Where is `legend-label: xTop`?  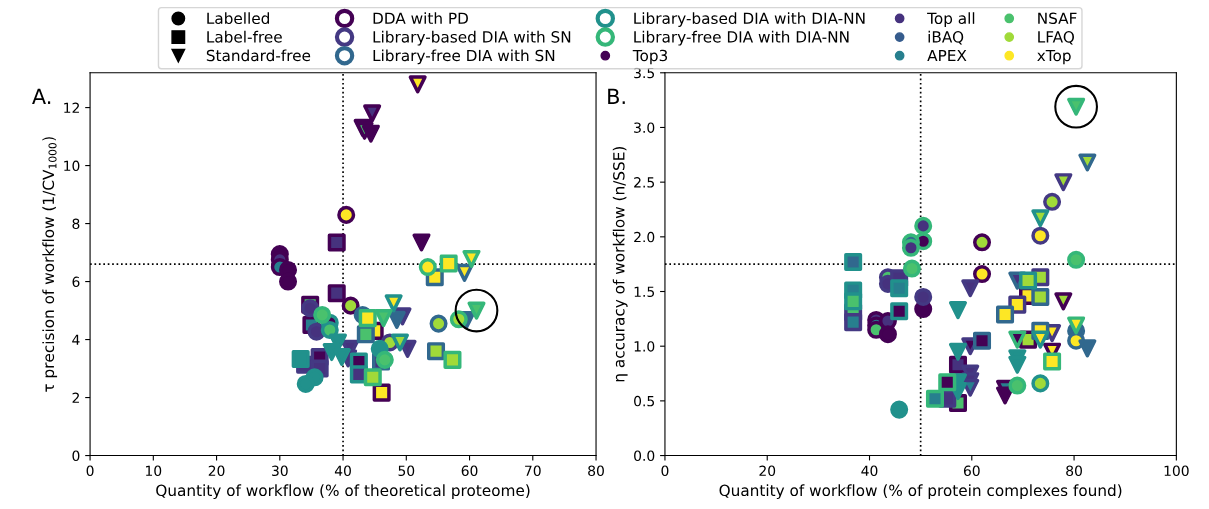 legend-label: xTop is located at coordinates (1054, 57).